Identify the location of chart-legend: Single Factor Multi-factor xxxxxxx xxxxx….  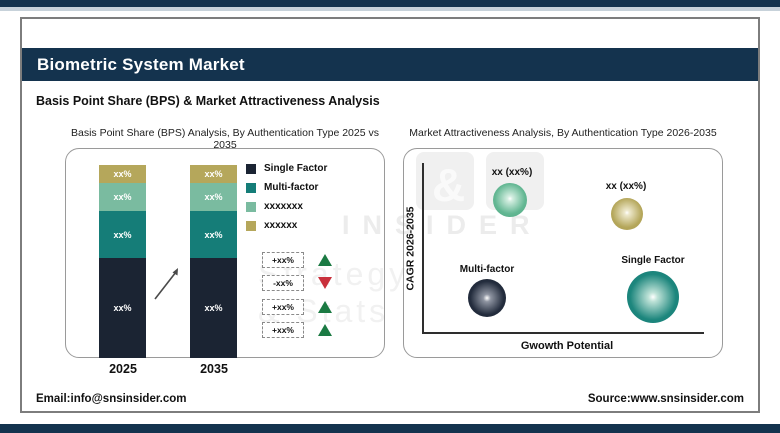
(286, 201).